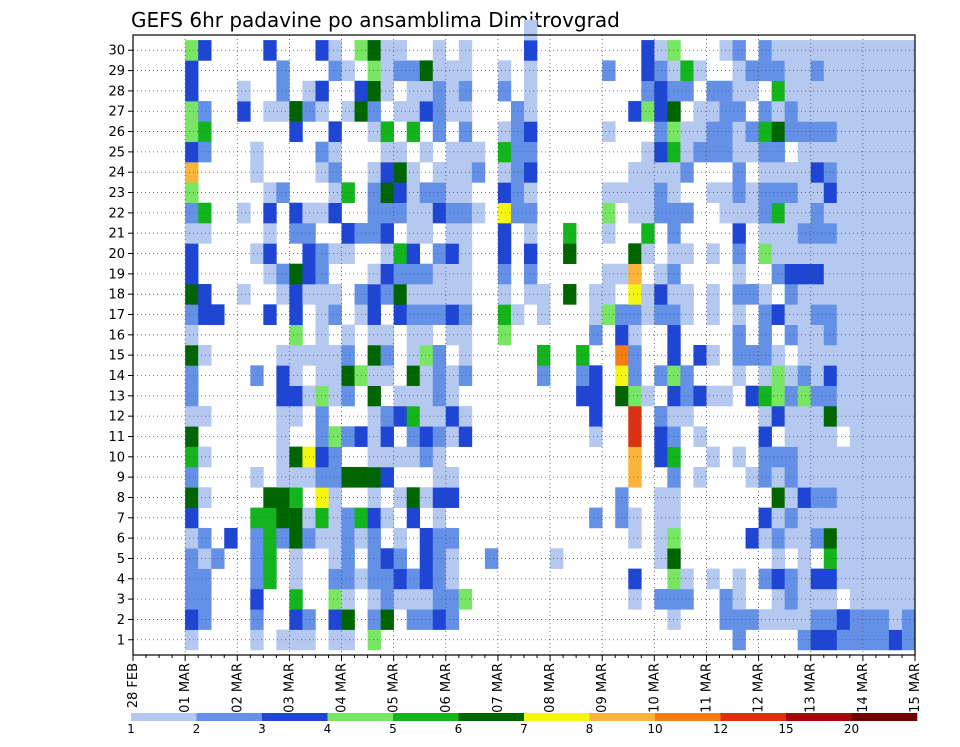  I want to click on y-tick-label: 30, so click(116, 51).